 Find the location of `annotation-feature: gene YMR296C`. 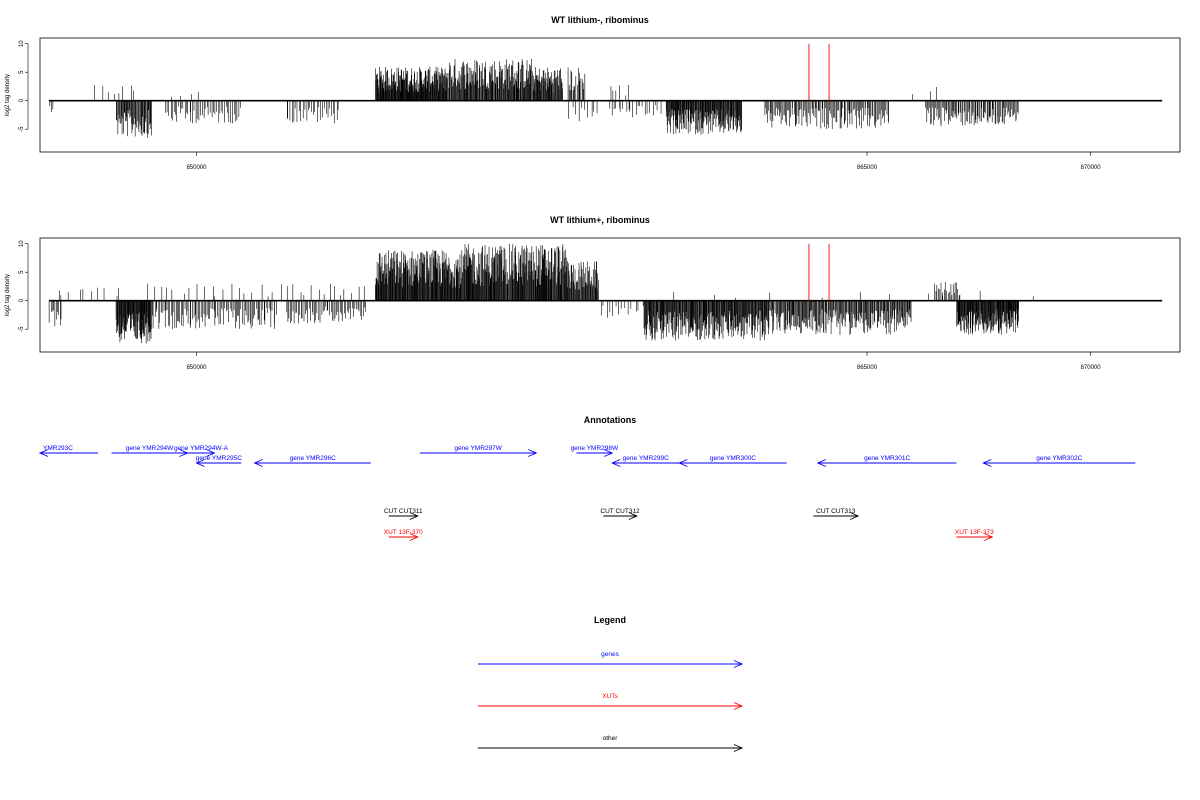

annotation-feature: gene YMR296C is located at coordinates (312, 461).